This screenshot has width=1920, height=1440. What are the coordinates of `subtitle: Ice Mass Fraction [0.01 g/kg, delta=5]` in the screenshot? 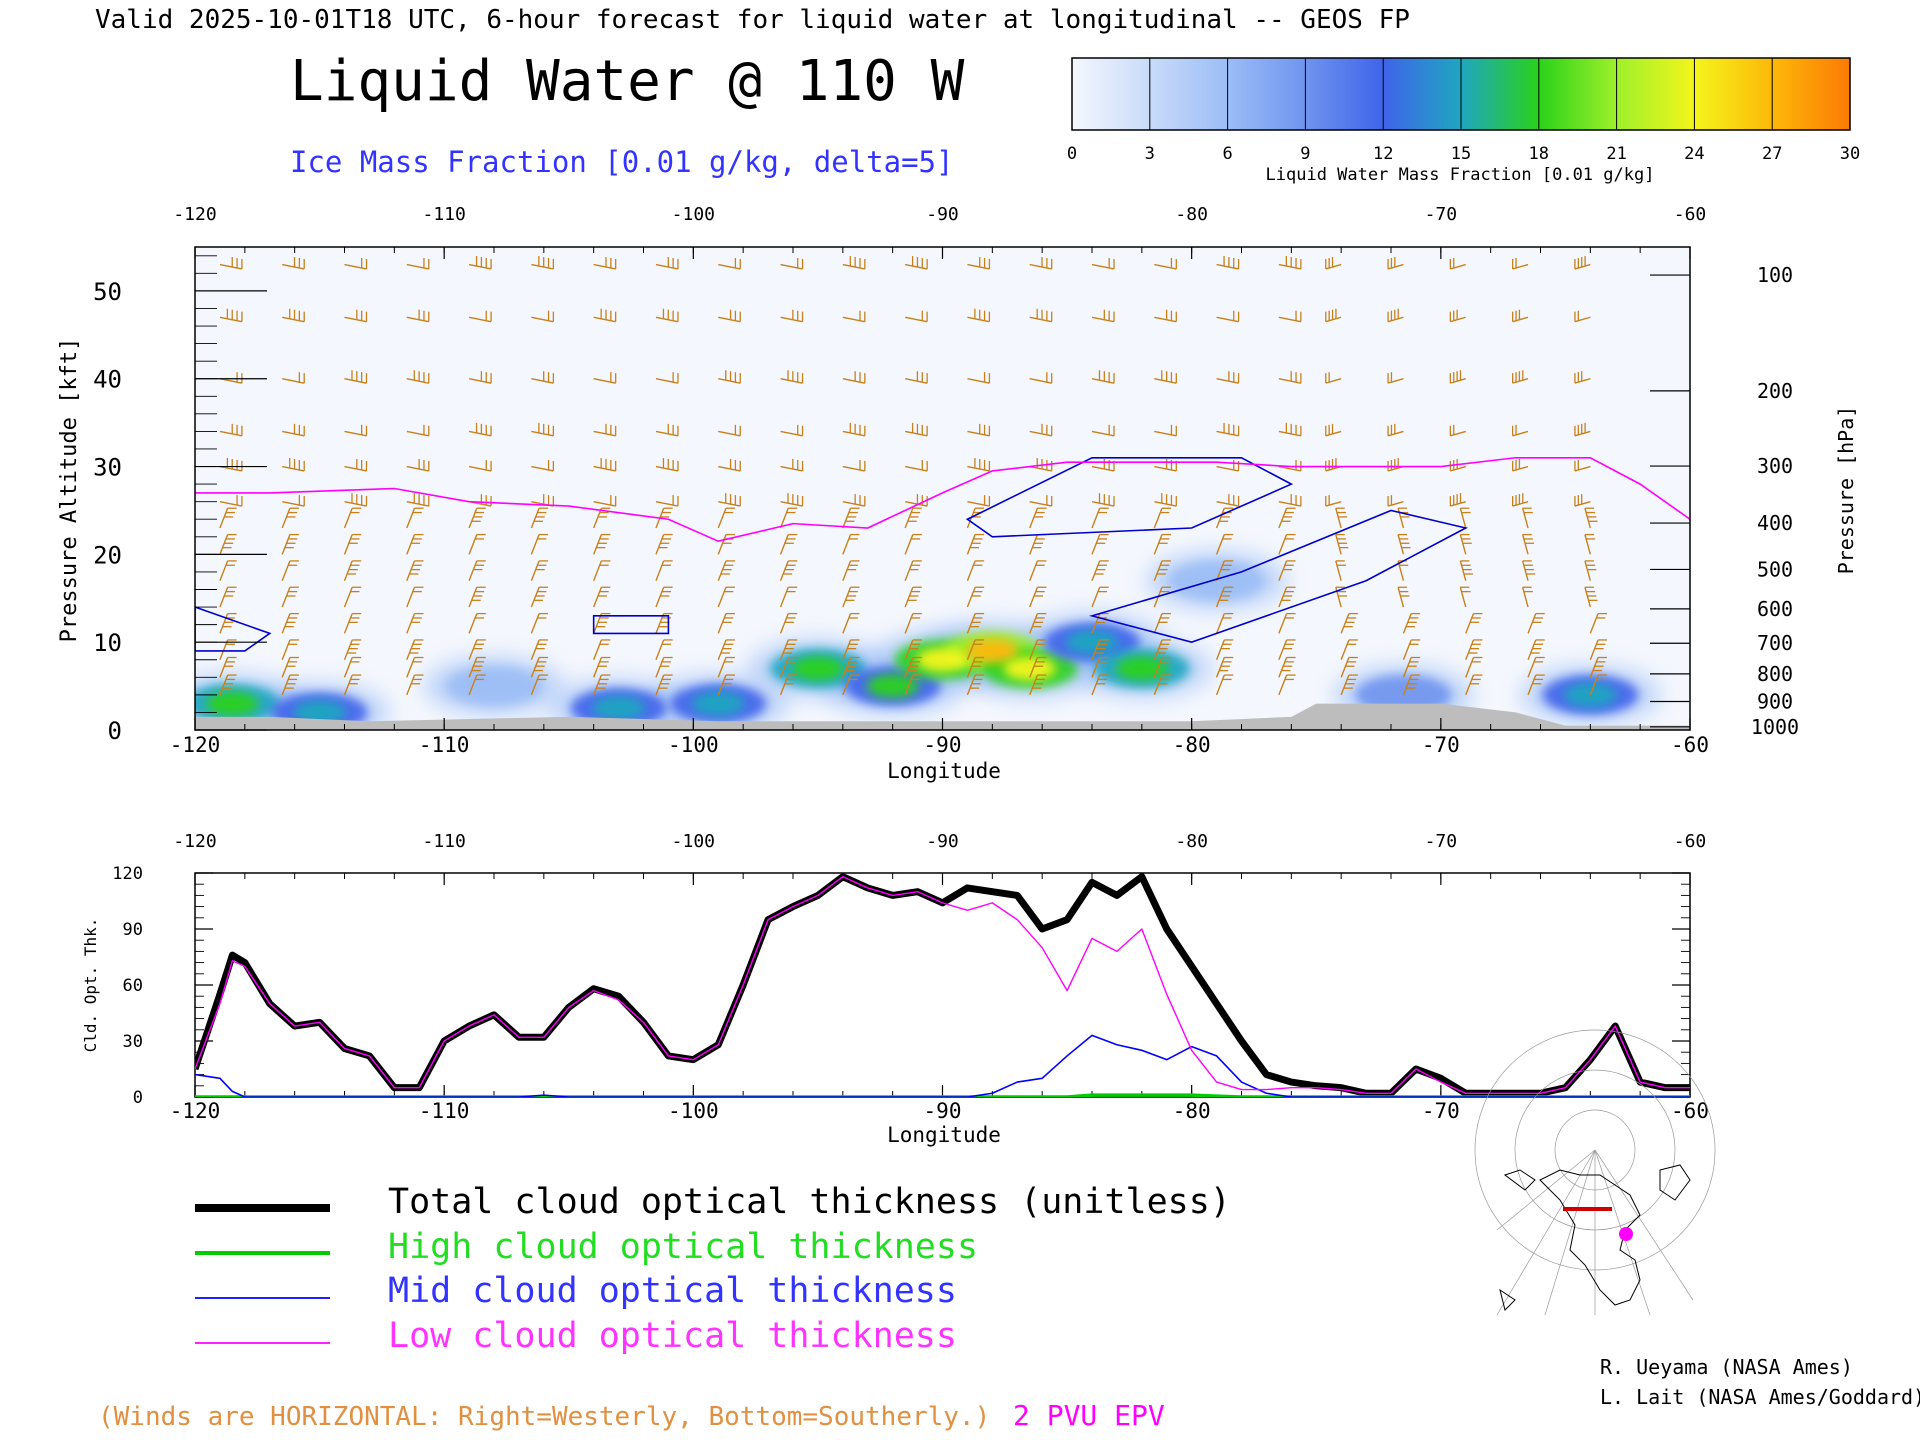 It's located at (621, 162).